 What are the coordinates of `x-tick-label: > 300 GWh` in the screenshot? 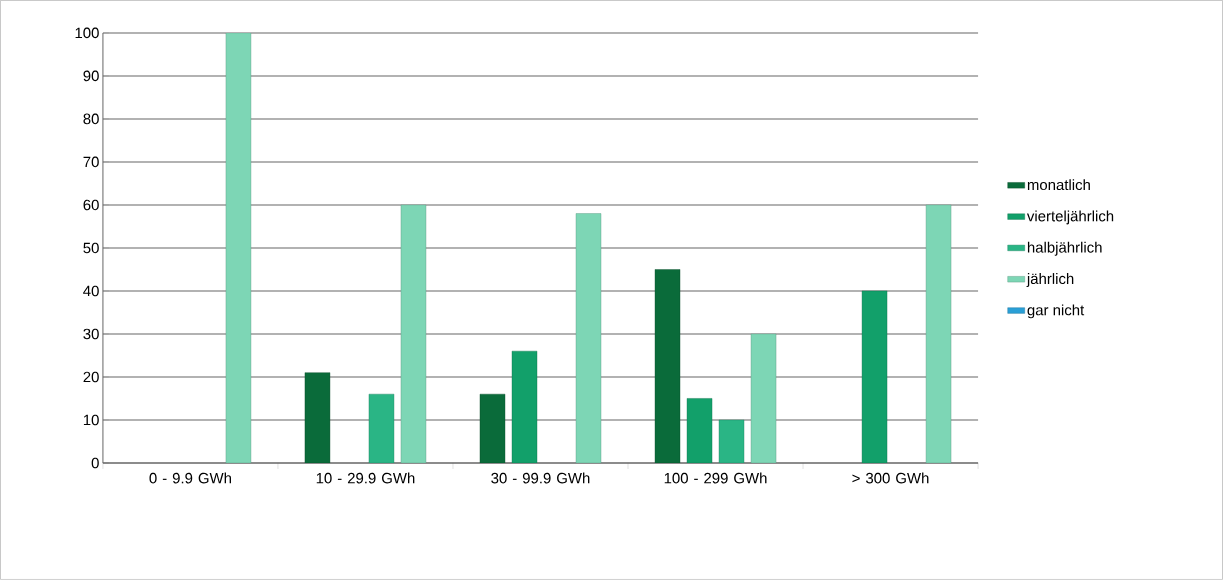 It's located at (890, 478).